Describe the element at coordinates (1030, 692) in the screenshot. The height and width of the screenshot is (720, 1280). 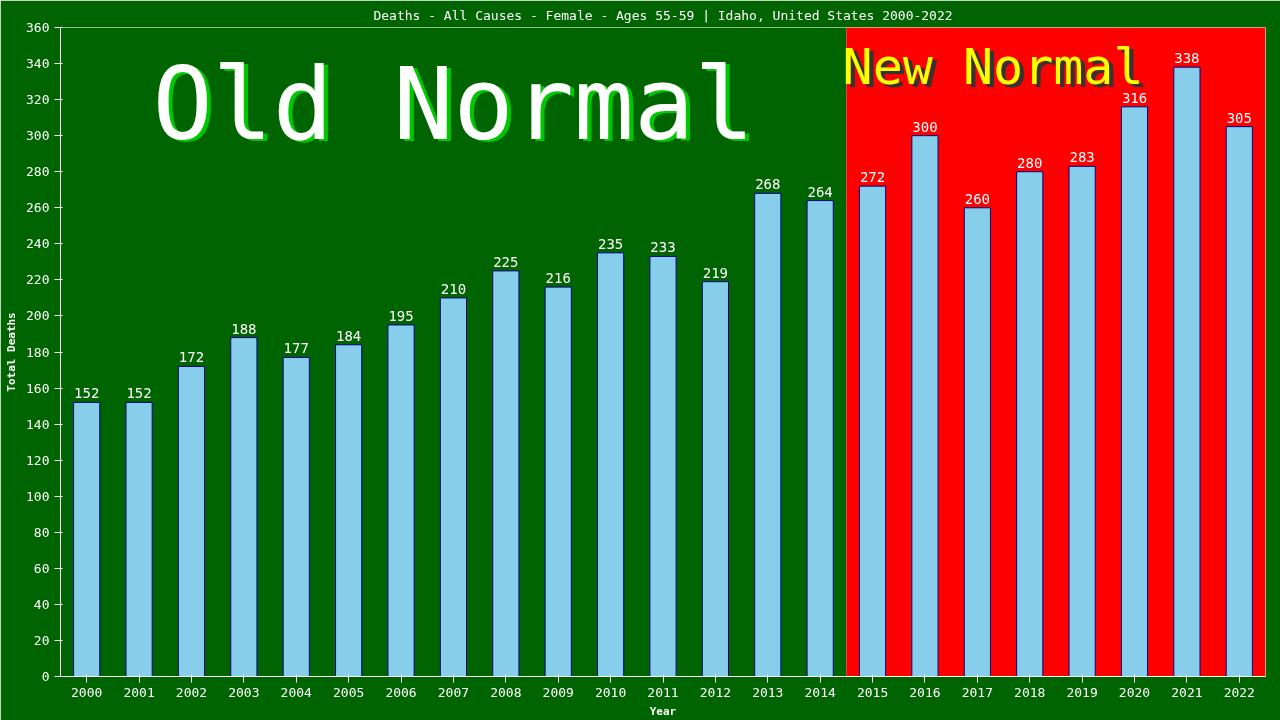
I see `x-tick-label: 2018` at that location.